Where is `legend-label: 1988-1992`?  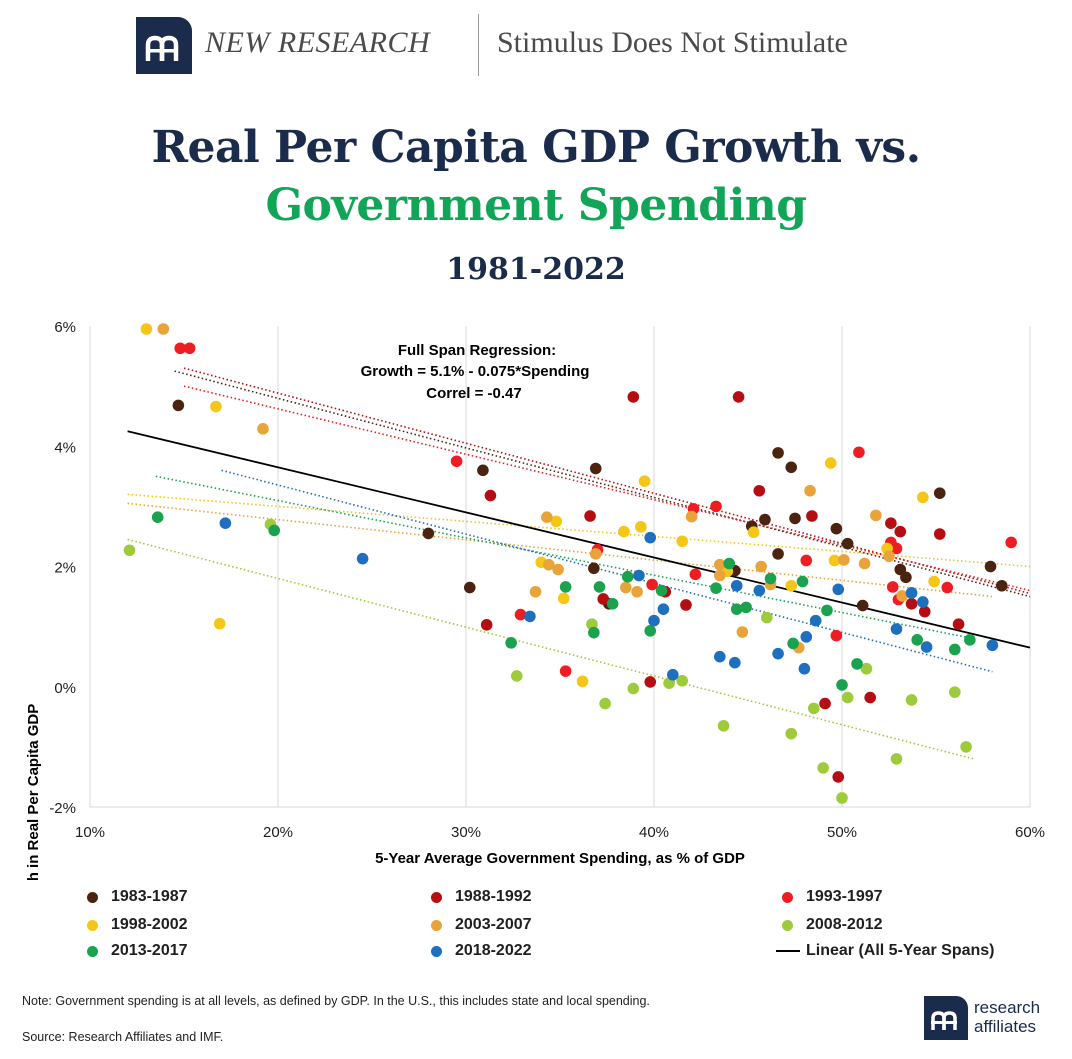
legend-label: 1988-1992 is located at coordinates (493, 896).